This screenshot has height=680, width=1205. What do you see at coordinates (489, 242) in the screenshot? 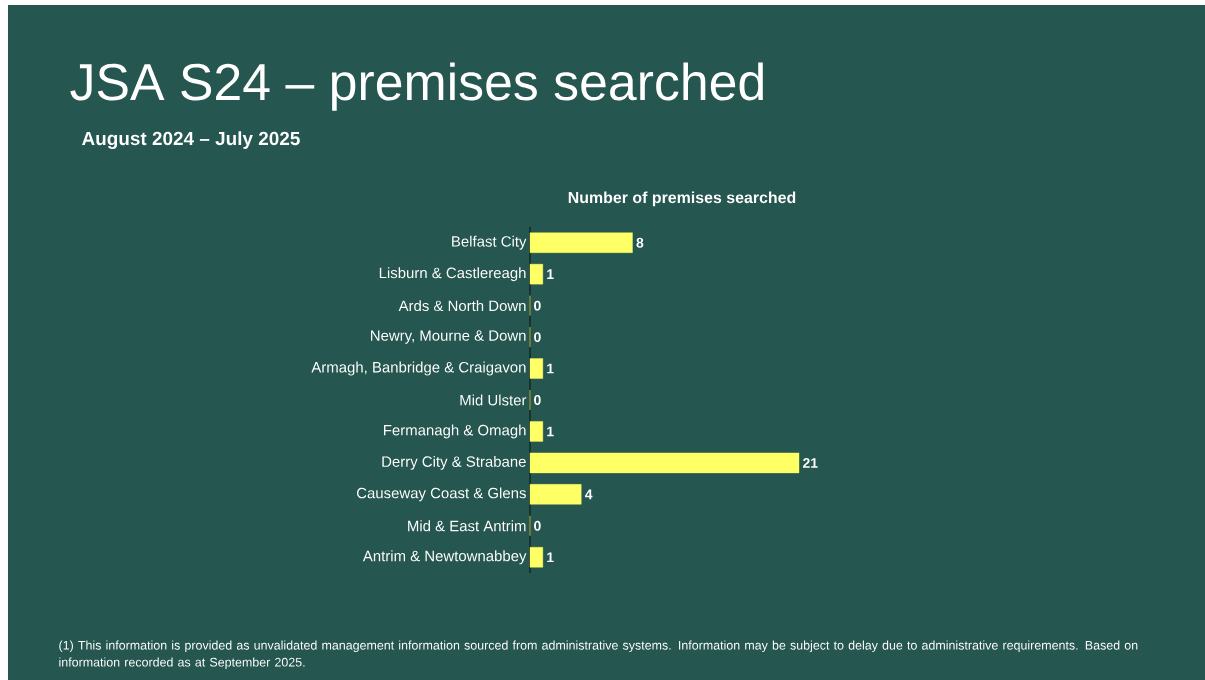
I see `y-tick-label: Belfast City` at bounding box center [489, 242].